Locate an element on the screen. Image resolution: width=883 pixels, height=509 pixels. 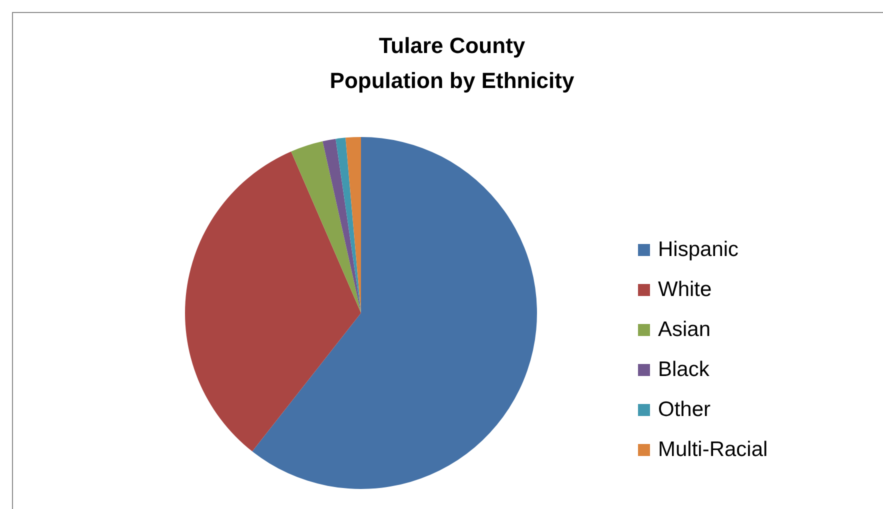
legend-label: White is located at coordinates (685, 290).